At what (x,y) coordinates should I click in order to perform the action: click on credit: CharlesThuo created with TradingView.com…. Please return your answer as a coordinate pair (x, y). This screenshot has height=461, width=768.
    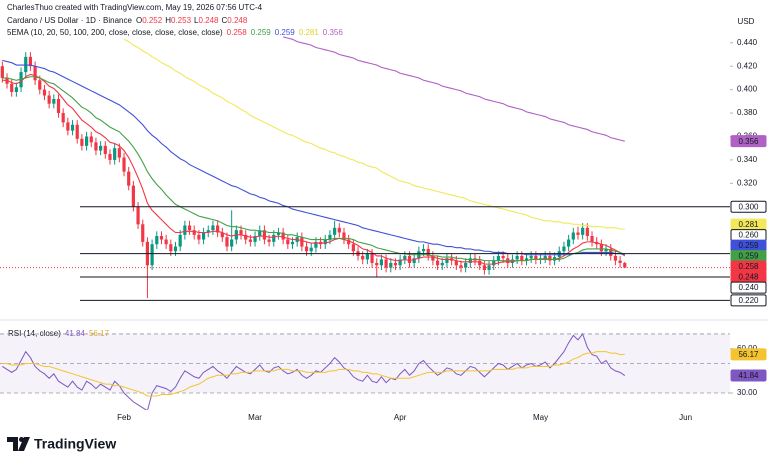
    Looking at the image, I should click on (135, 7).